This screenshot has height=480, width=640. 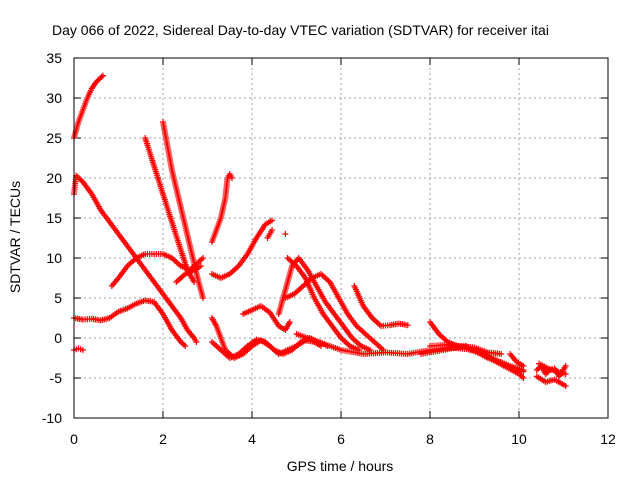 I want to click on x-tick-label: 12, so click(x=608, y=439).